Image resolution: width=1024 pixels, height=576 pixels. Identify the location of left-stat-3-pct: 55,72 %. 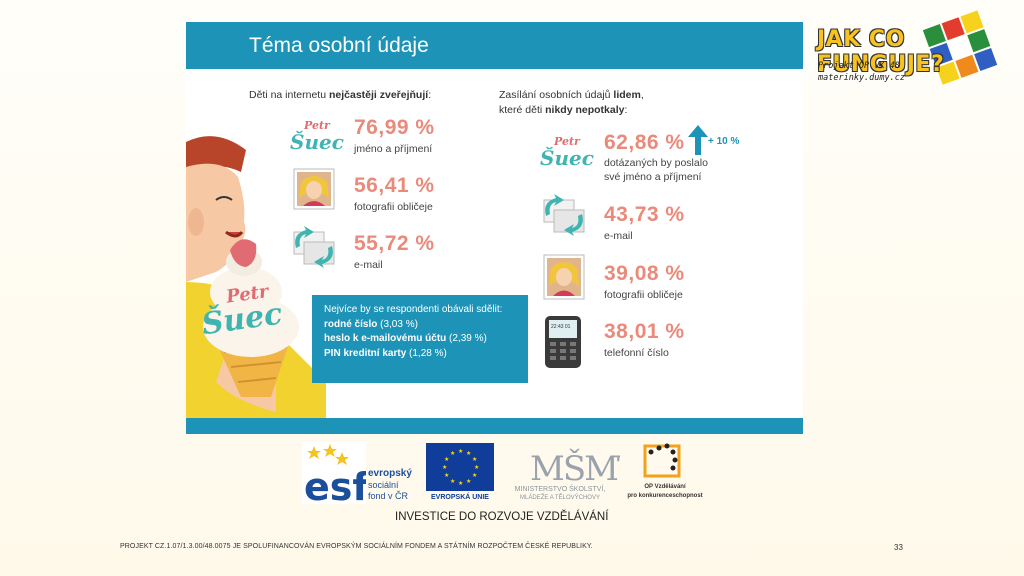
(394, 243).